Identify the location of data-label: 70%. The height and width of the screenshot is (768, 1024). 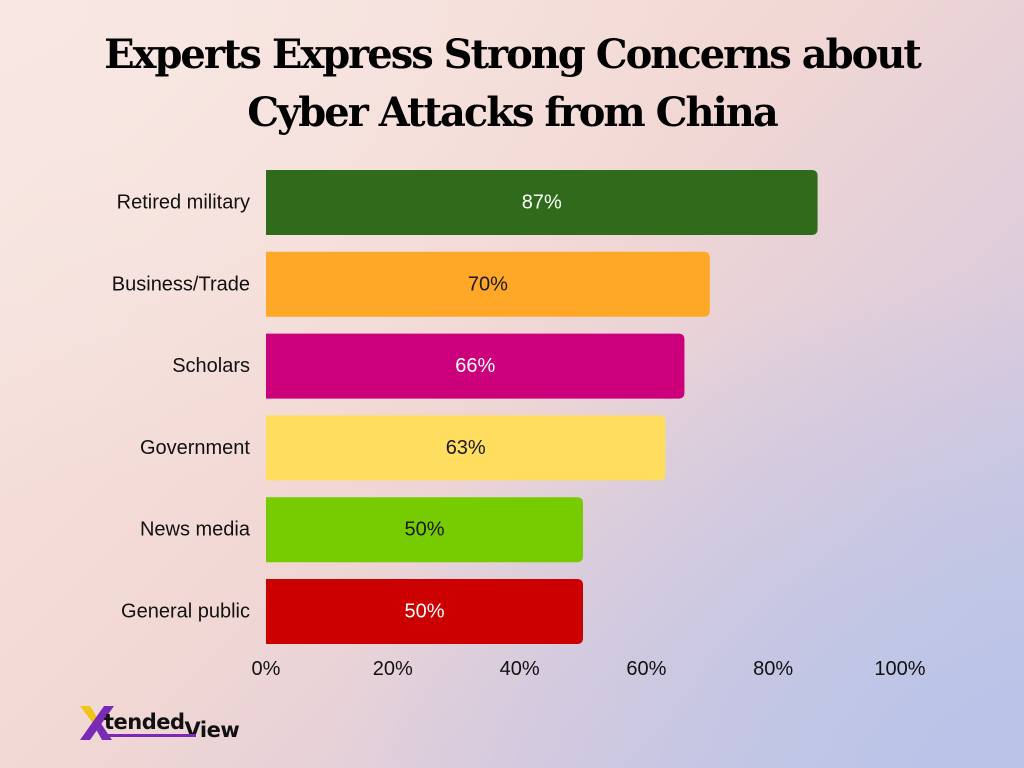
(488, 284).